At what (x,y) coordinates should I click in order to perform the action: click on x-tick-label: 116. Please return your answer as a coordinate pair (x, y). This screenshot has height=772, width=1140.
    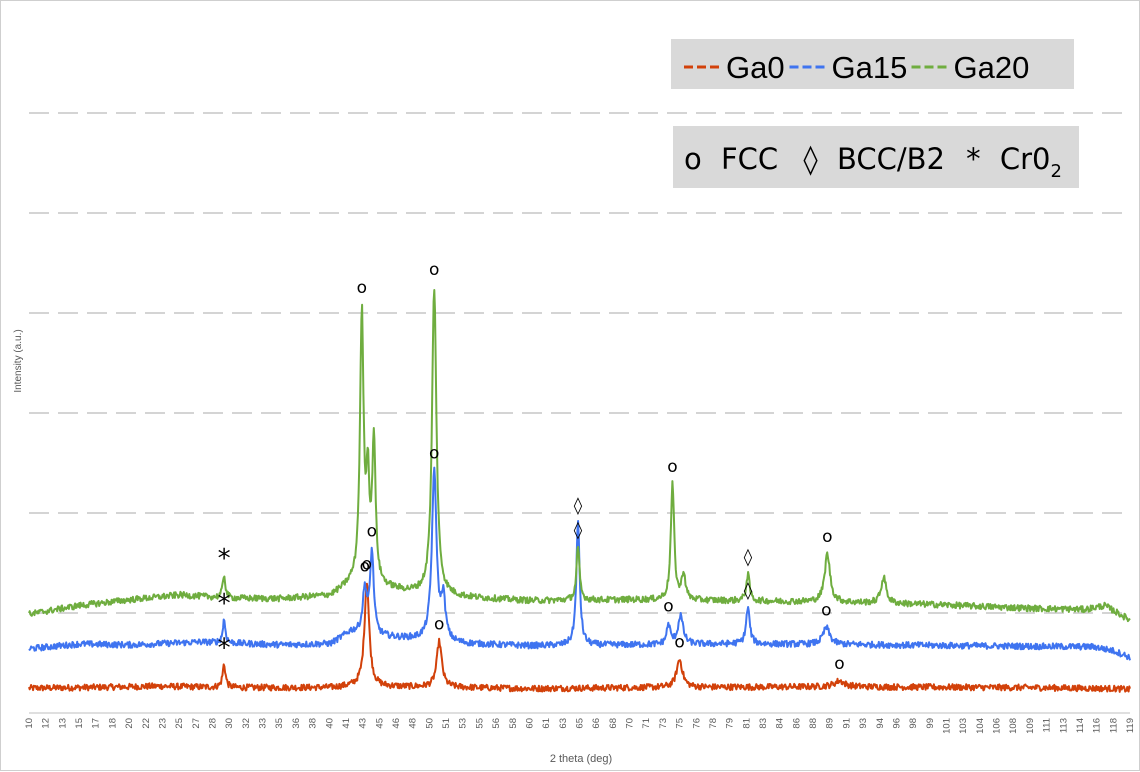
    Looking at the image, I should click on (1097, 725).